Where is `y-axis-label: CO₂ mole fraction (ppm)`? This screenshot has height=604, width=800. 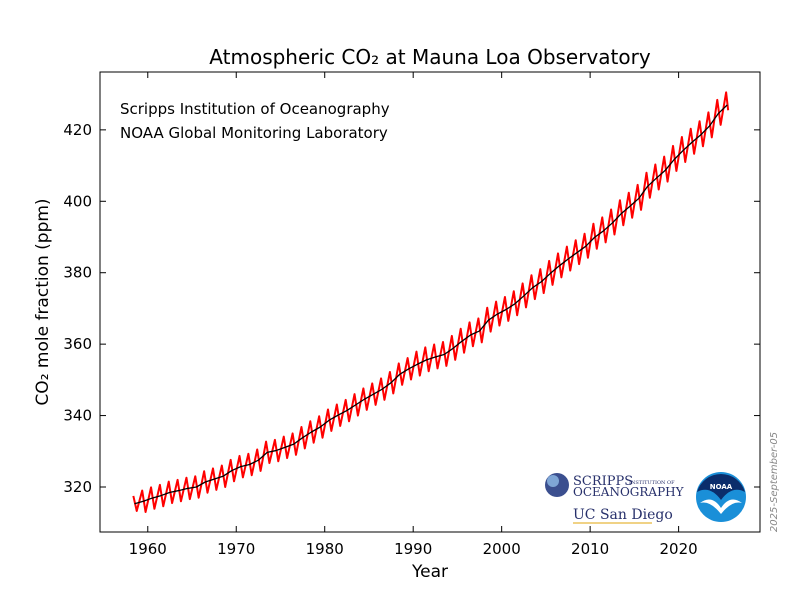
y-axis-label: CO₂ mole fraction (ppm) is located at coordinates (43, 301).